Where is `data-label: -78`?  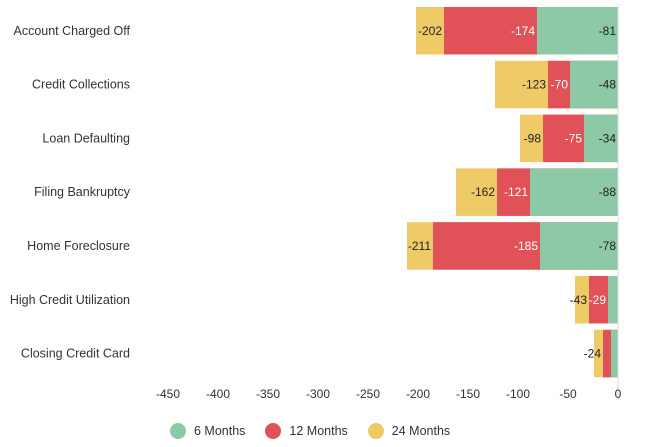
data-label: -78 is located at coordinates (608, 246).